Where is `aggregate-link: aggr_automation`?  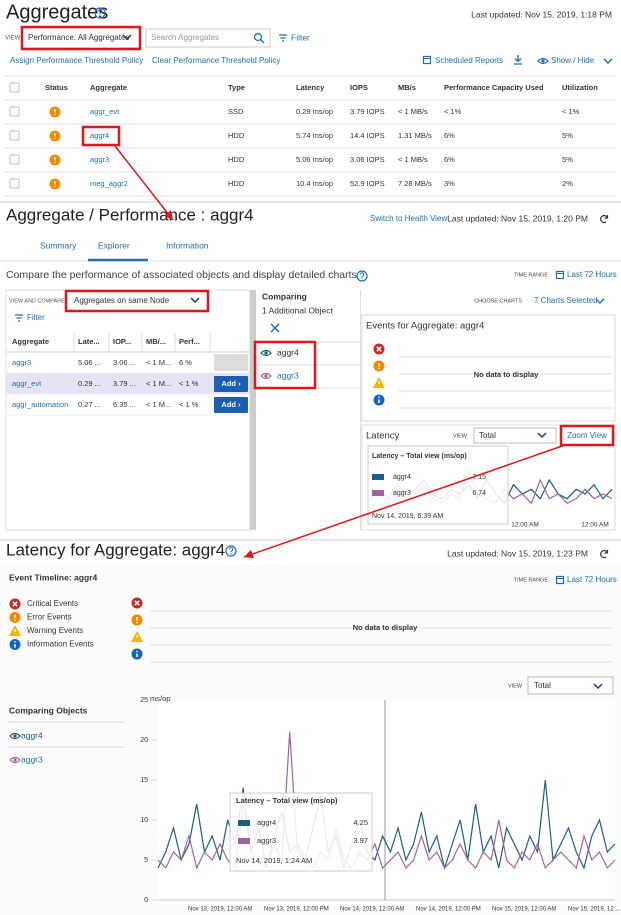 aggregate-link: aggr_automation is located at coordinates (40, 404).